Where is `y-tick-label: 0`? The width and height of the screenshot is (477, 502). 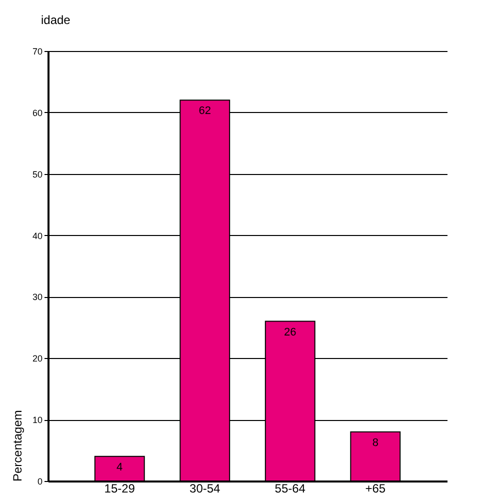
y-tick-label: 0 is located at coordinates (39, 481).